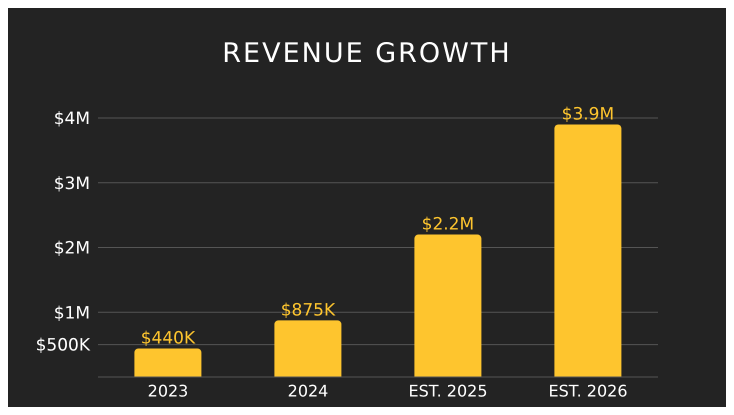 This screenshot has width=734, height=415. I want to click on y-tick-label: $500K, so click(63, 346).